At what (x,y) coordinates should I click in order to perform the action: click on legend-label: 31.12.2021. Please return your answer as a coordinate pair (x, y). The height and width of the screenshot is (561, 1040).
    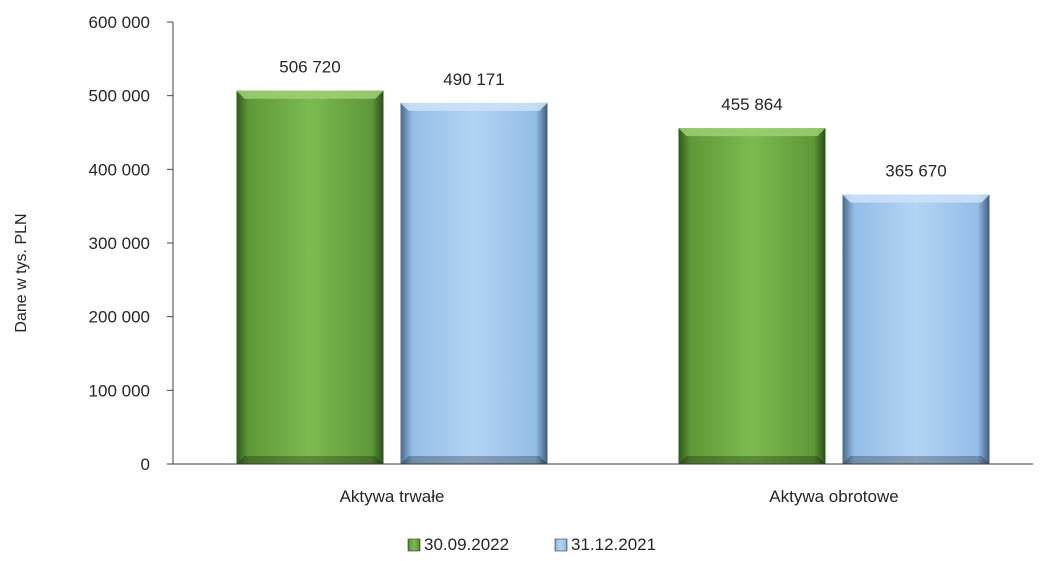
    Looking at the image, I should click on (613, 544).